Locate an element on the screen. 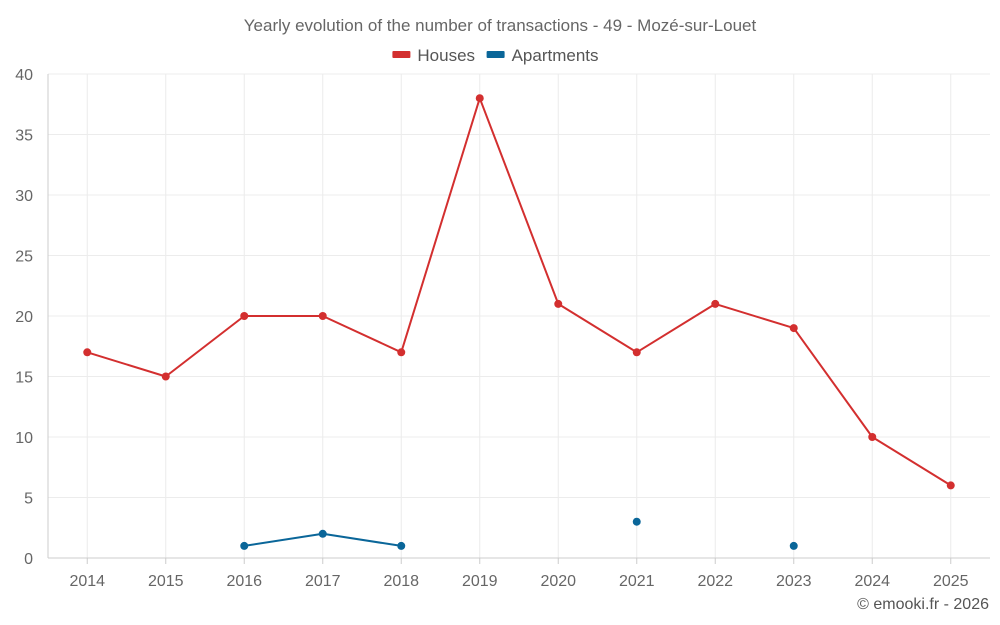 The height and width of the screenshot is (625, 1000). legend-swatch-apartments is located at coordinates (495, 54).